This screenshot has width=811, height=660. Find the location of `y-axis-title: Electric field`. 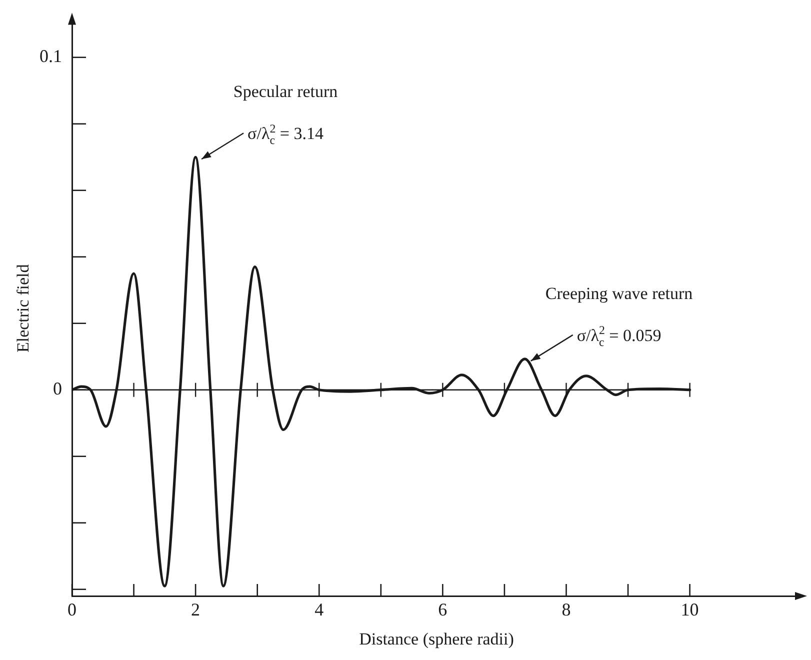

y-axis-title: Electric field is located at coordinates (23, 308).